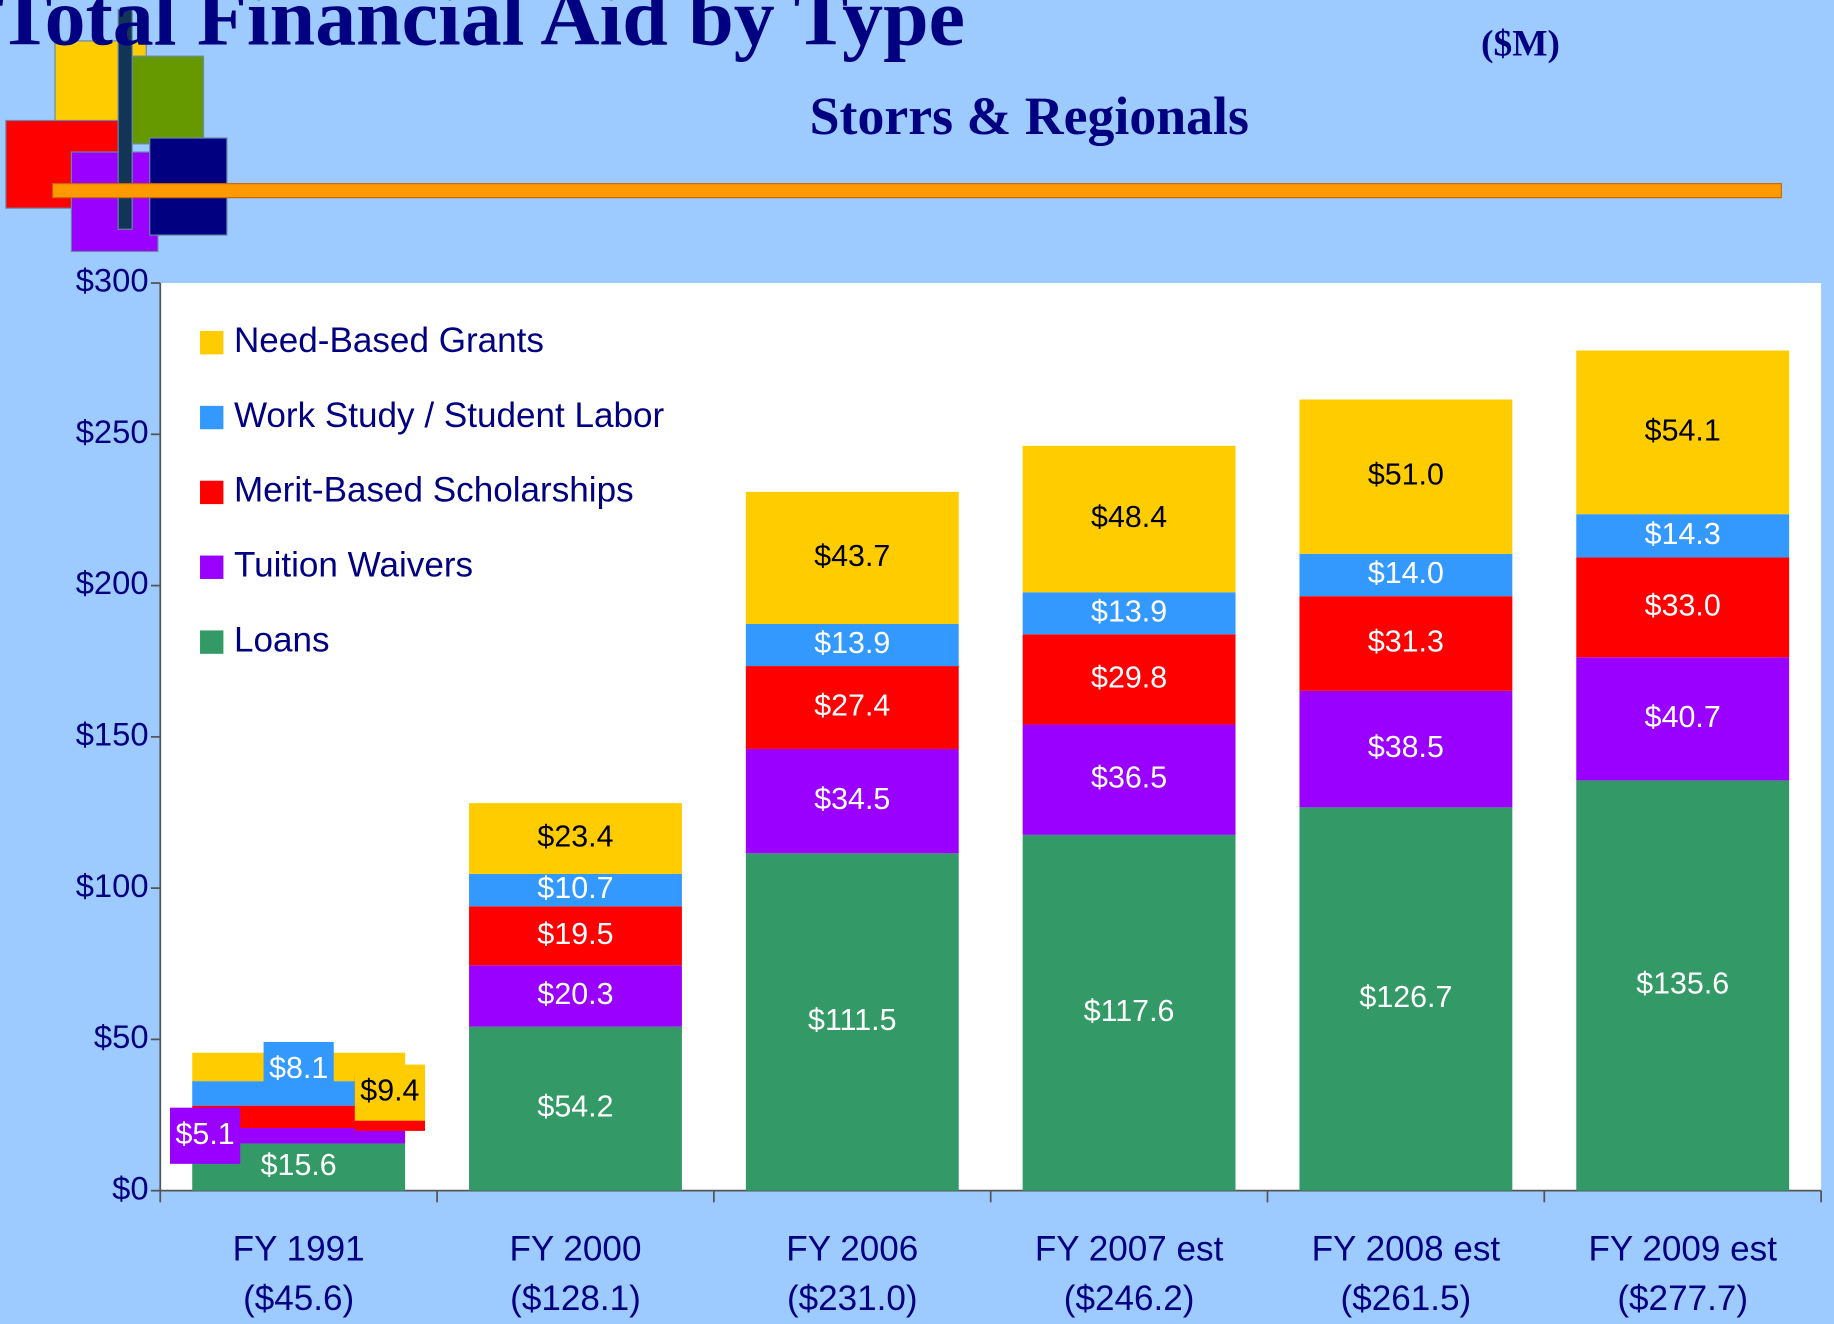  I want to click on data-label: $48.4, so click(1129, 517).